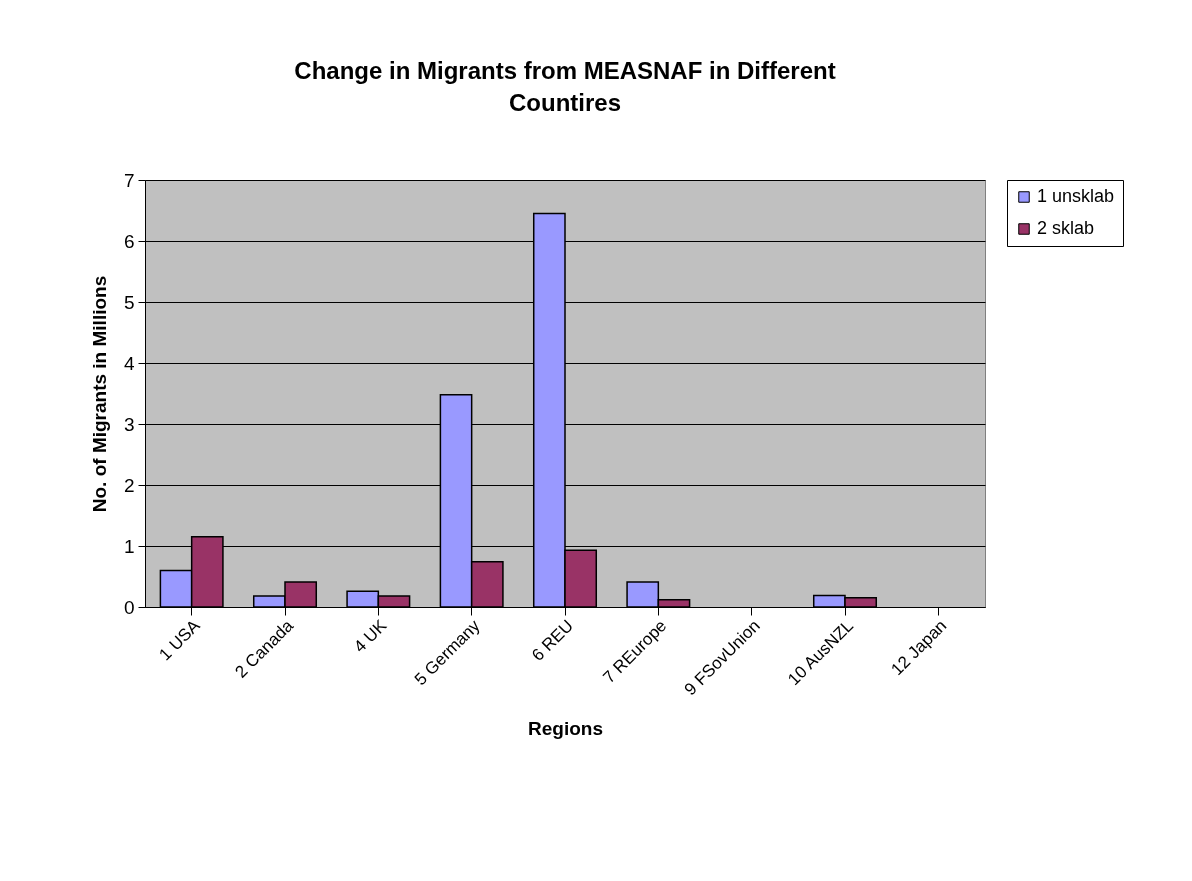 This screenshot has height=881, width=1192. Describe the element at coordinates (1066, 228) in the screenshot. I see `legend-label: 2 sklab` at that location.